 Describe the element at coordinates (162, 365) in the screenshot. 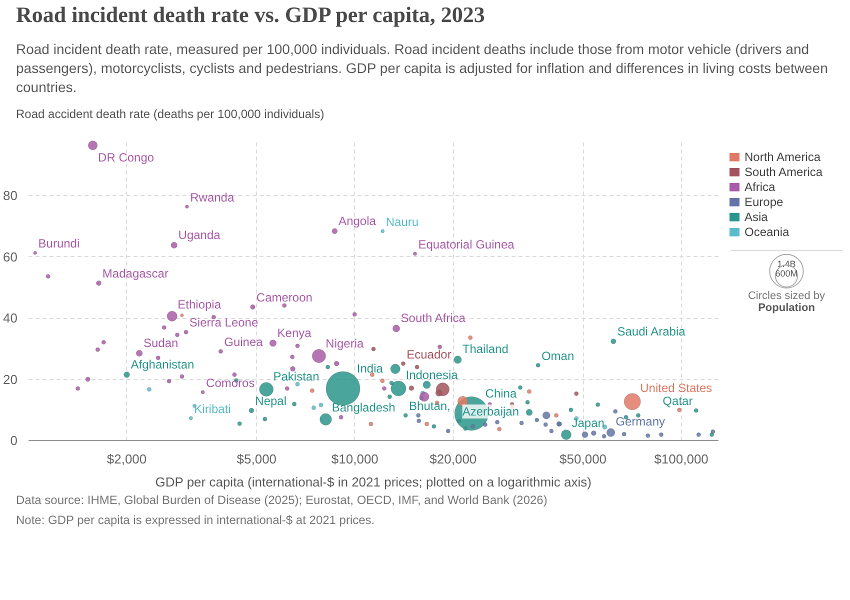

I see `annotation: Afghanistan` at that location.